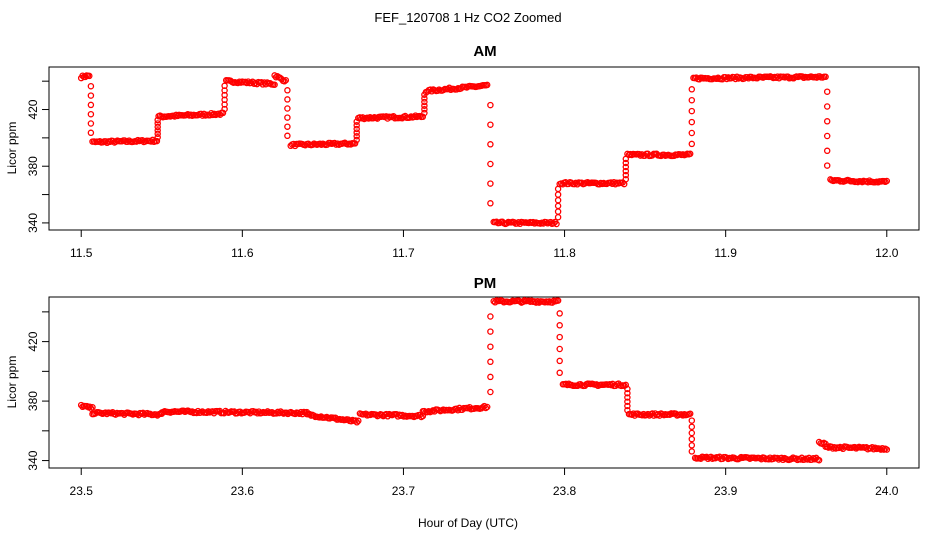 This screenshot has height=540, width=936. I want to click on am-y-tick-label: 380, so click(33, 166).